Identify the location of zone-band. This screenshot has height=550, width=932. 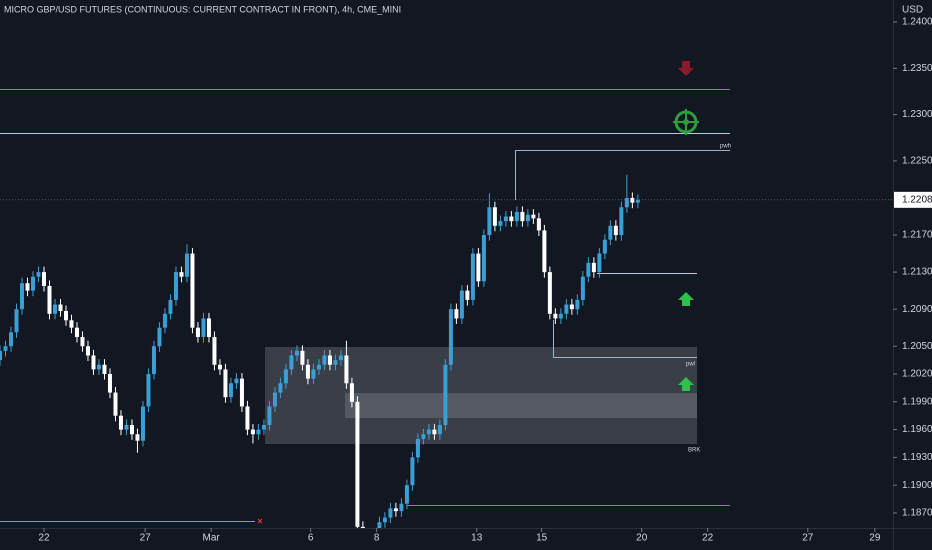
(521, 405).